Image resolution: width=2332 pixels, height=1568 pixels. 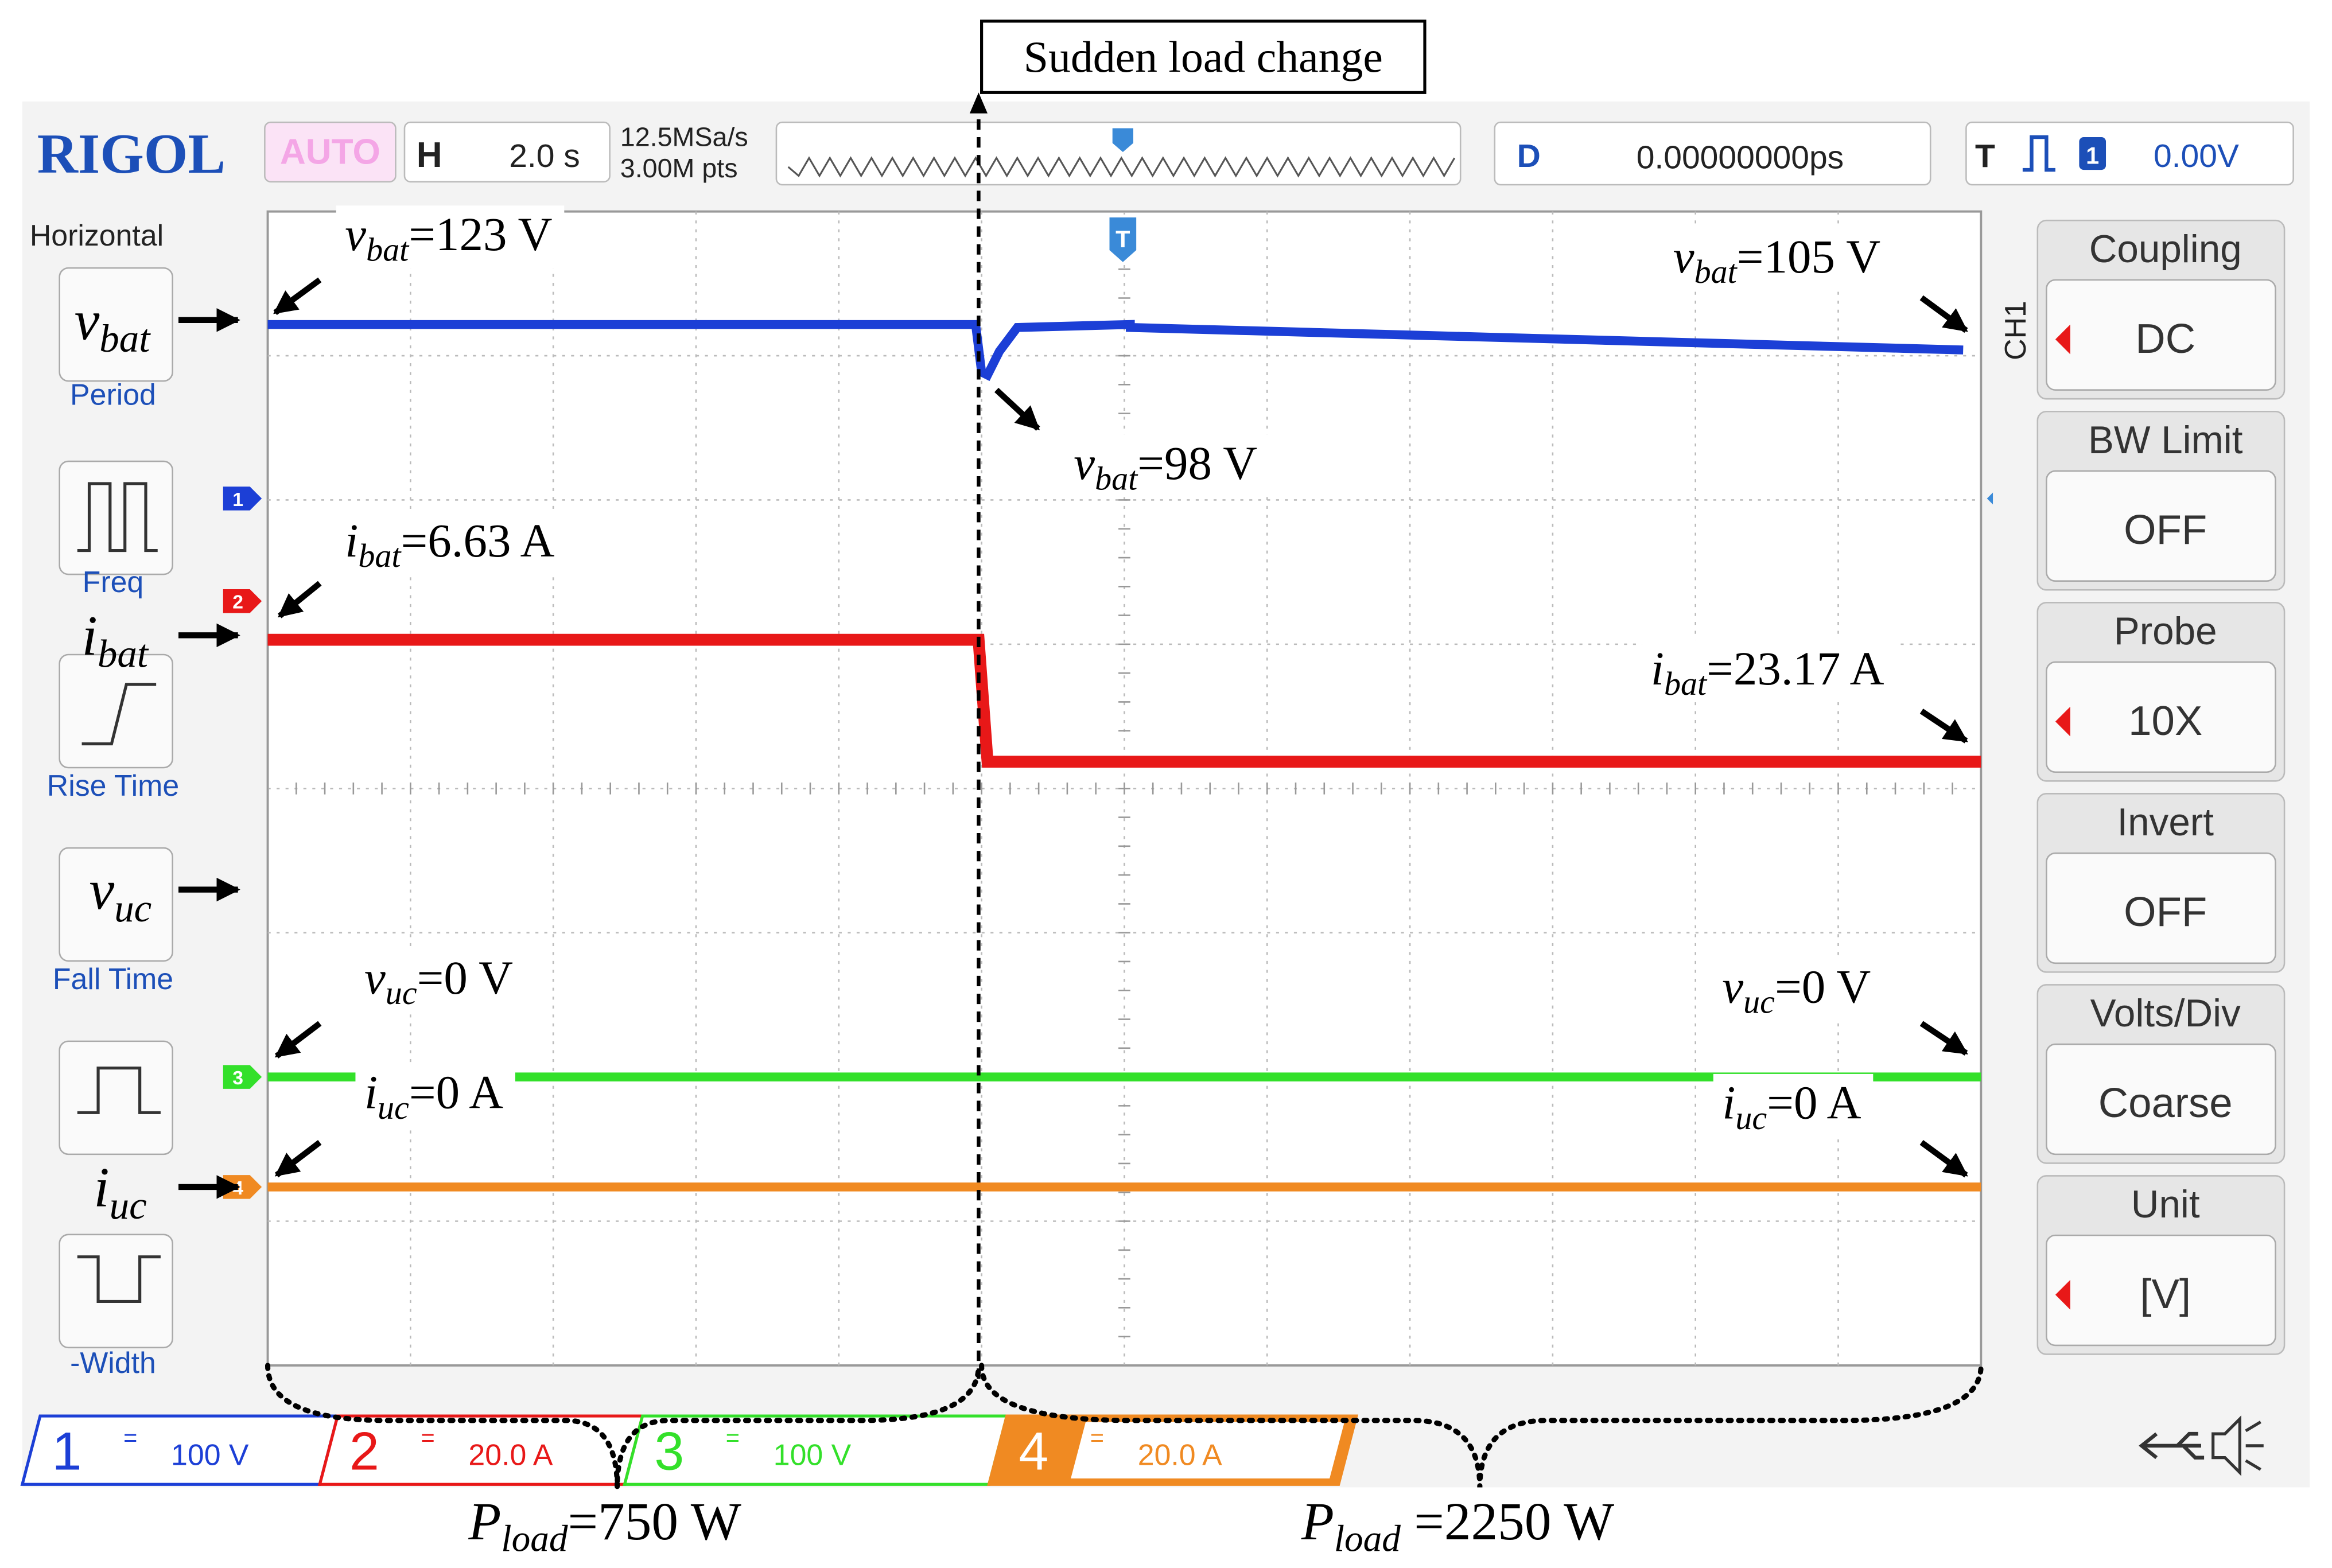 I want to click on subscript: load, so click(x=534, y=1539).